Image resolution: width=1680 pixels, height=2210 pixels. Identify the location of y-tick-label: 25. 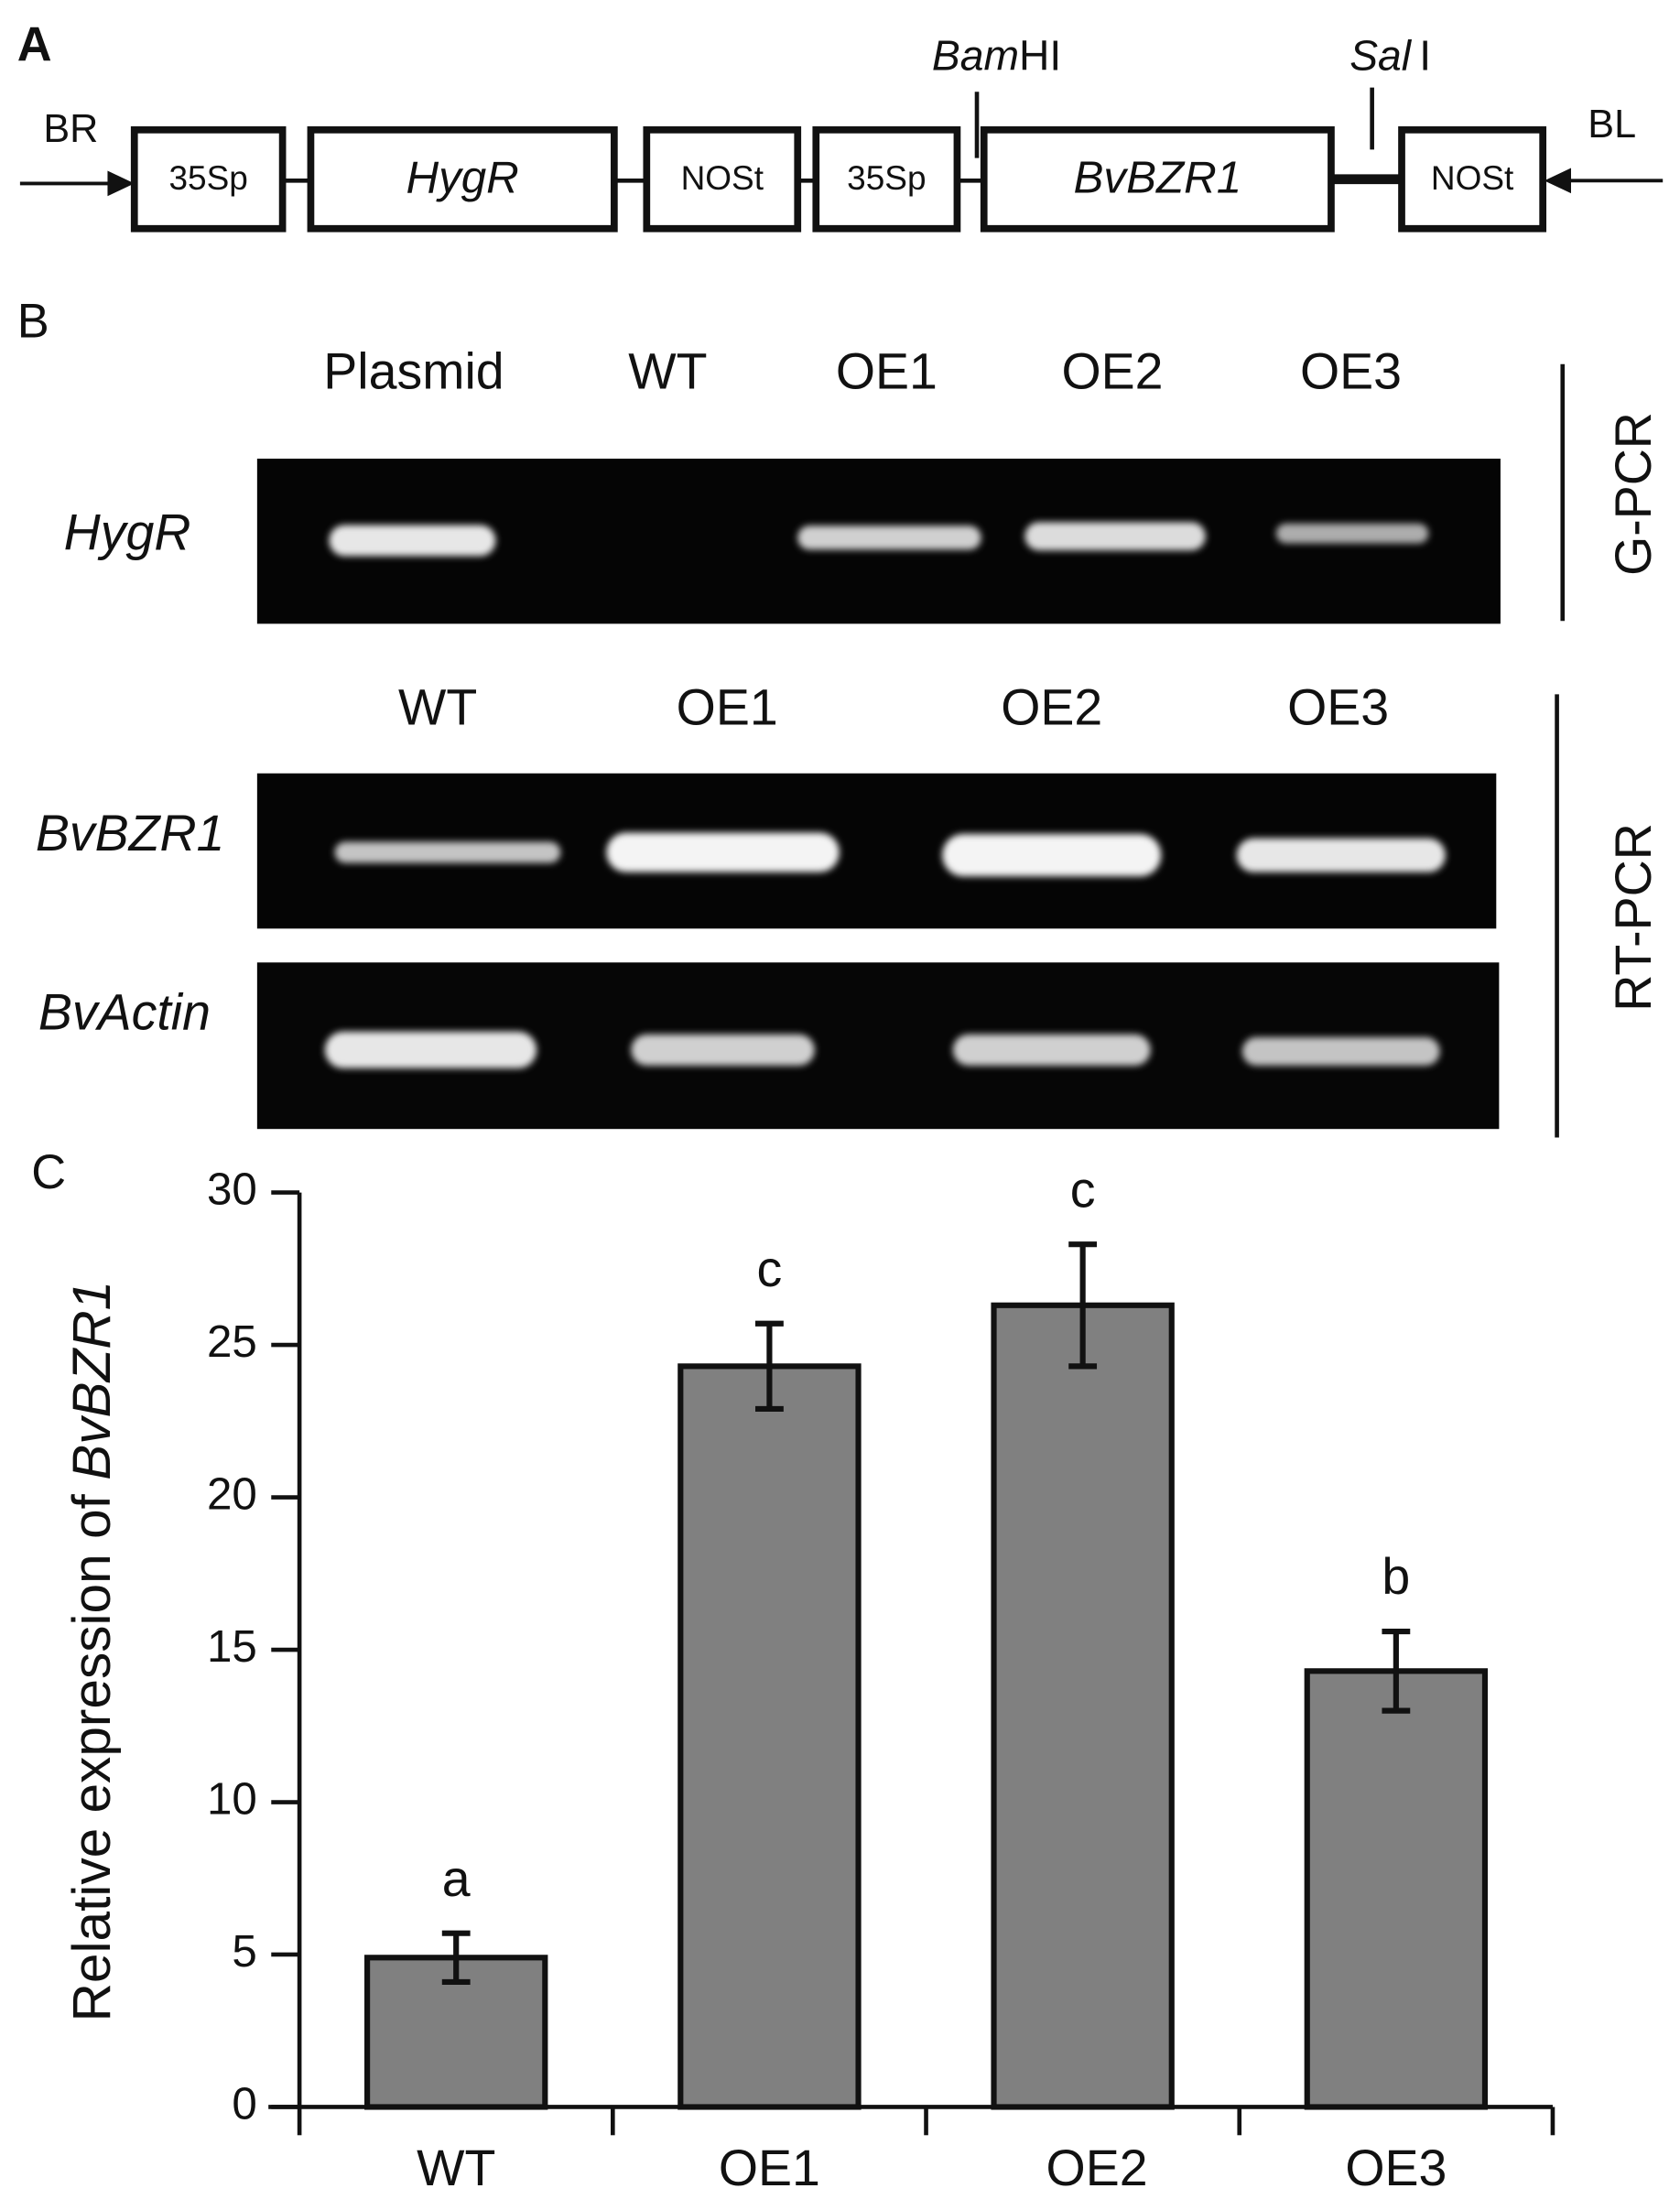
(232, 1341).